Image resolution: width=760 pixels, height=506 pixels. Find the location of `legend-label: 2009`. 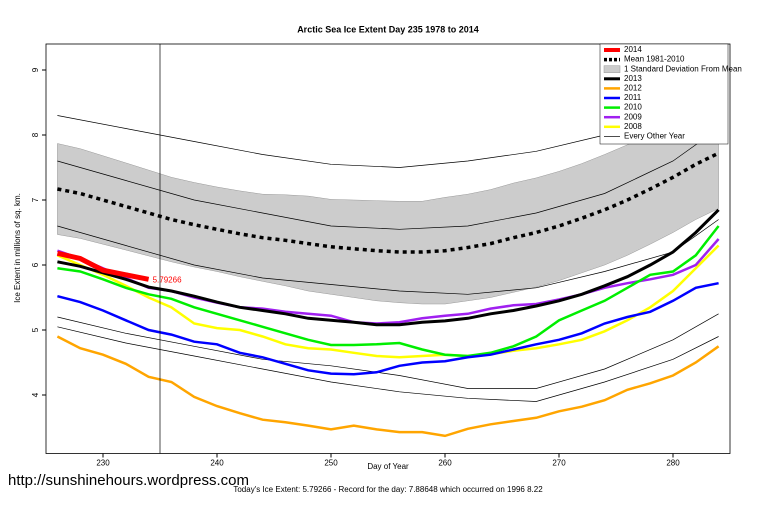

legend-label: 2009 is located at coordinates (633, 116).